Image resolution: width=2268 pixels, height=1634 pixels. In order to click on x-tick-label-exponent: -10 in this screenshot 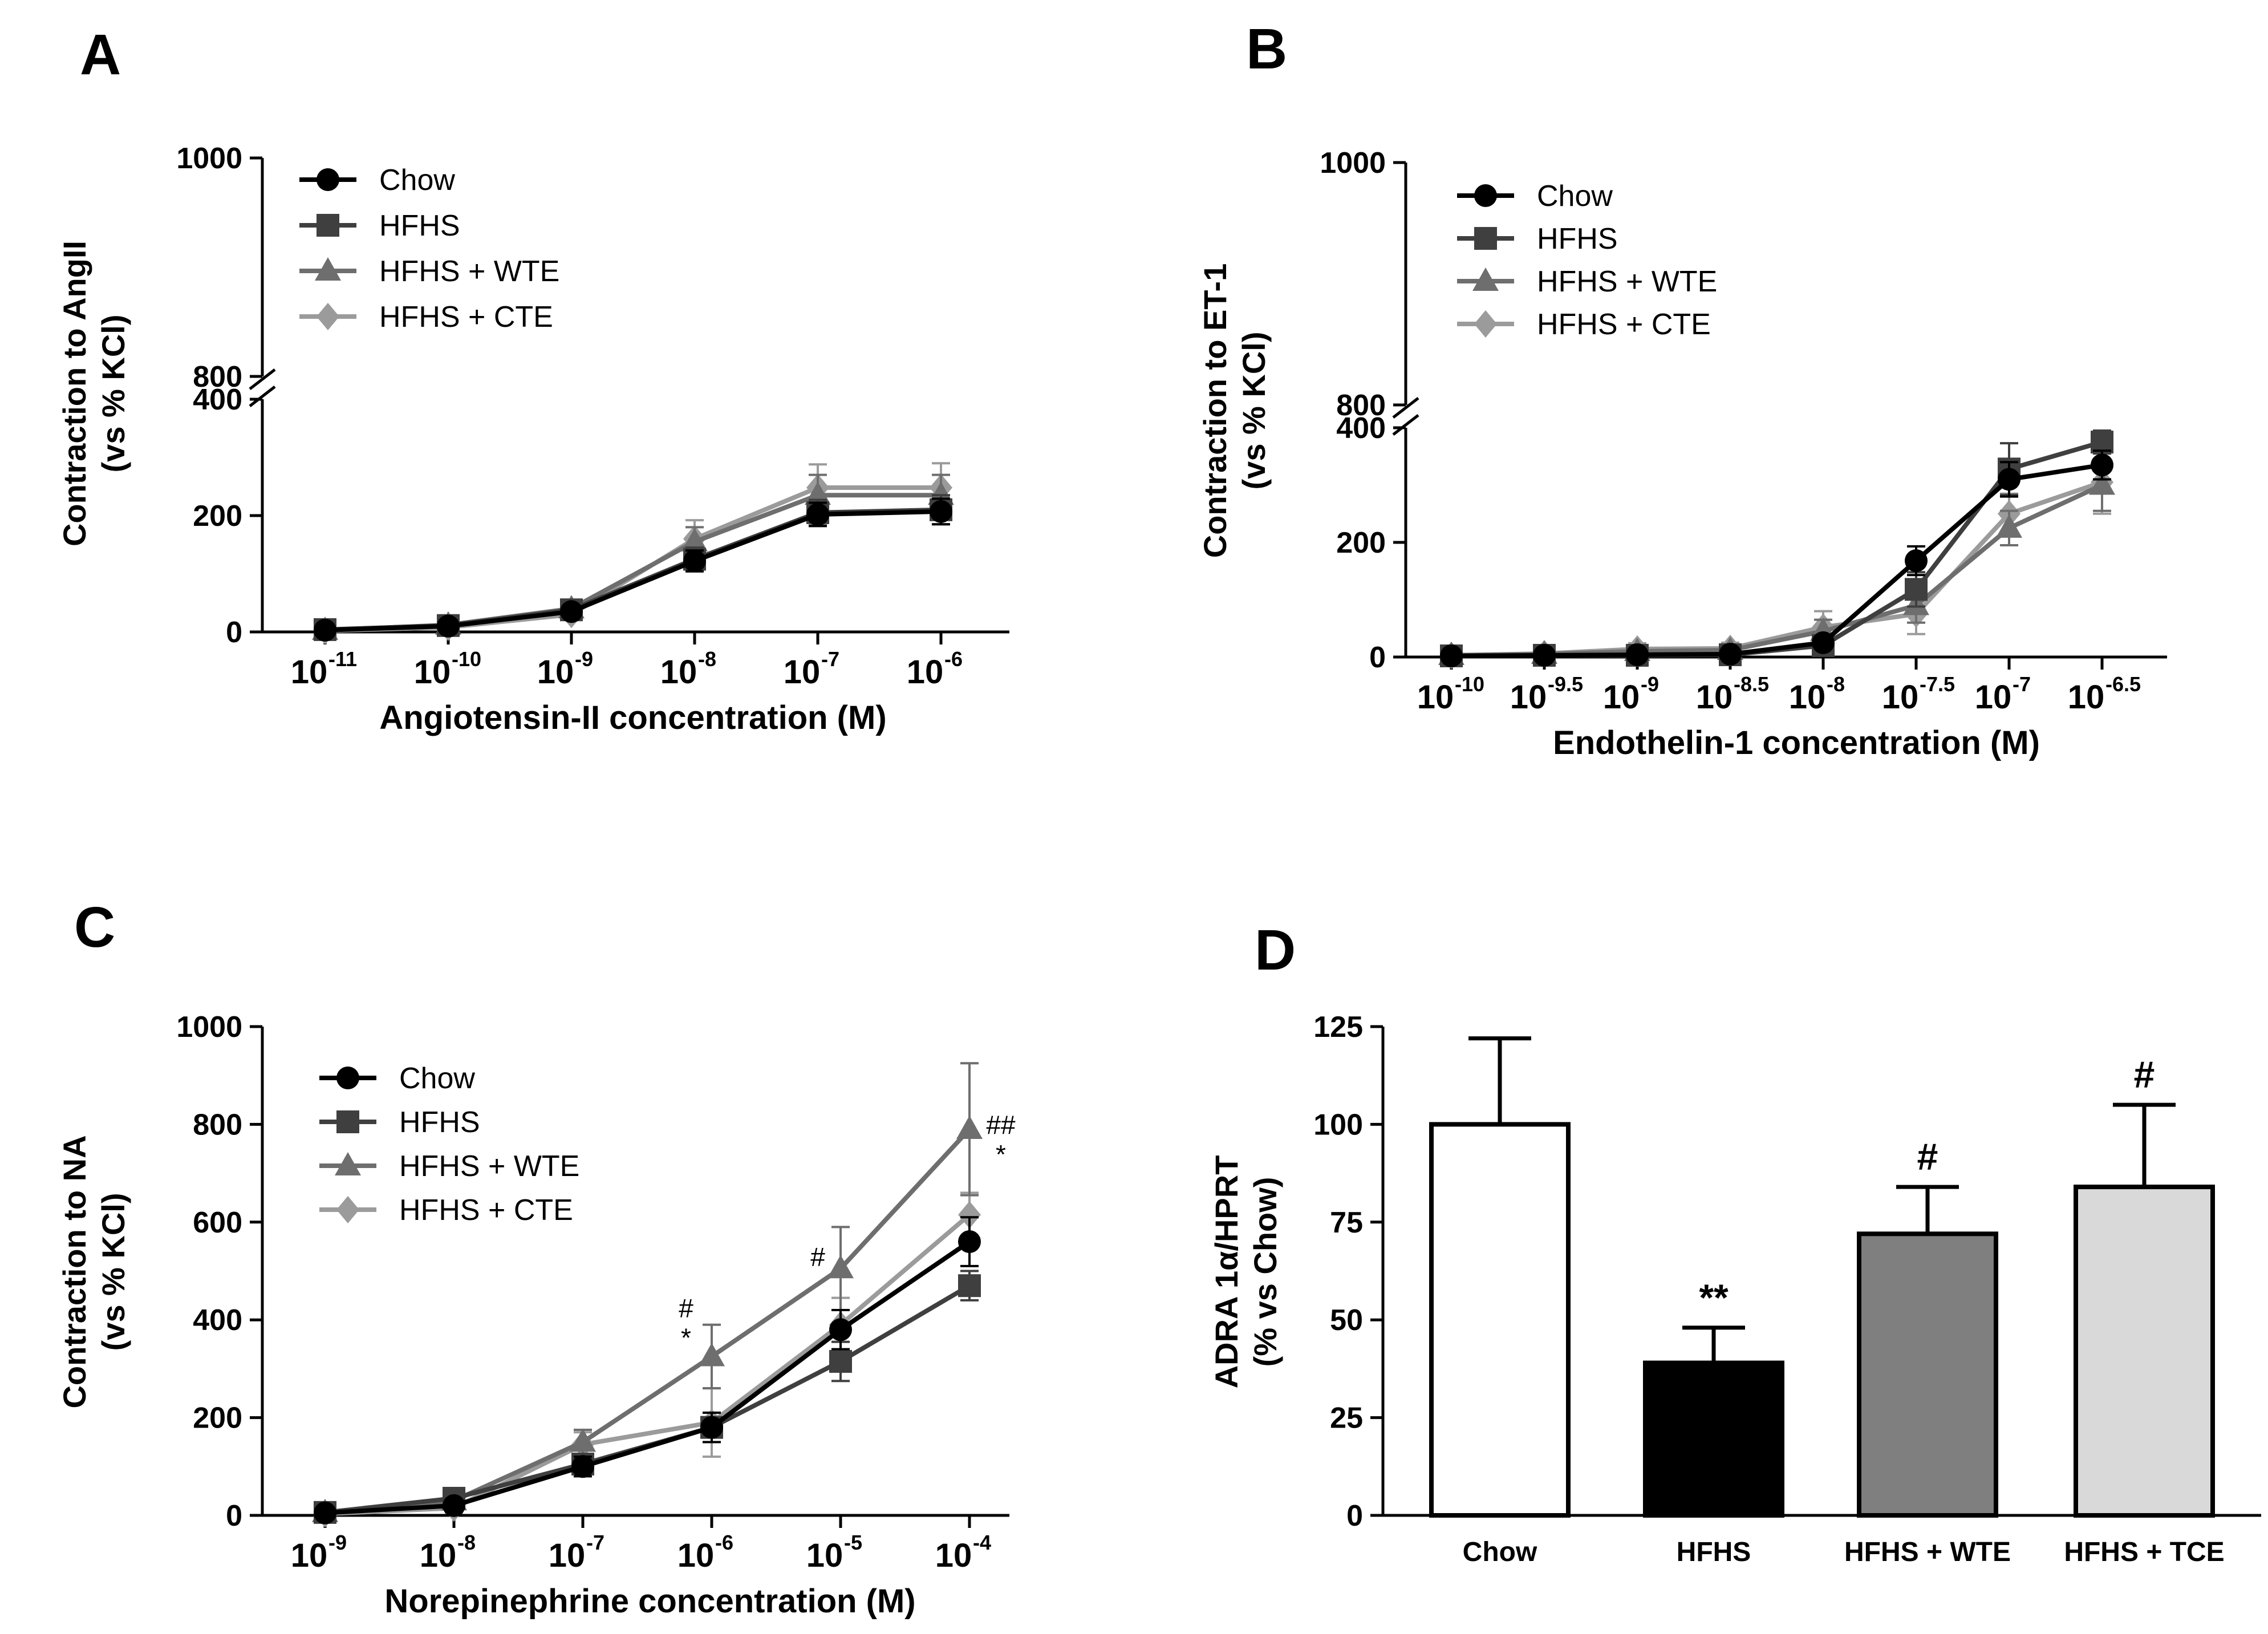, I will do `click(1470, 684)`.